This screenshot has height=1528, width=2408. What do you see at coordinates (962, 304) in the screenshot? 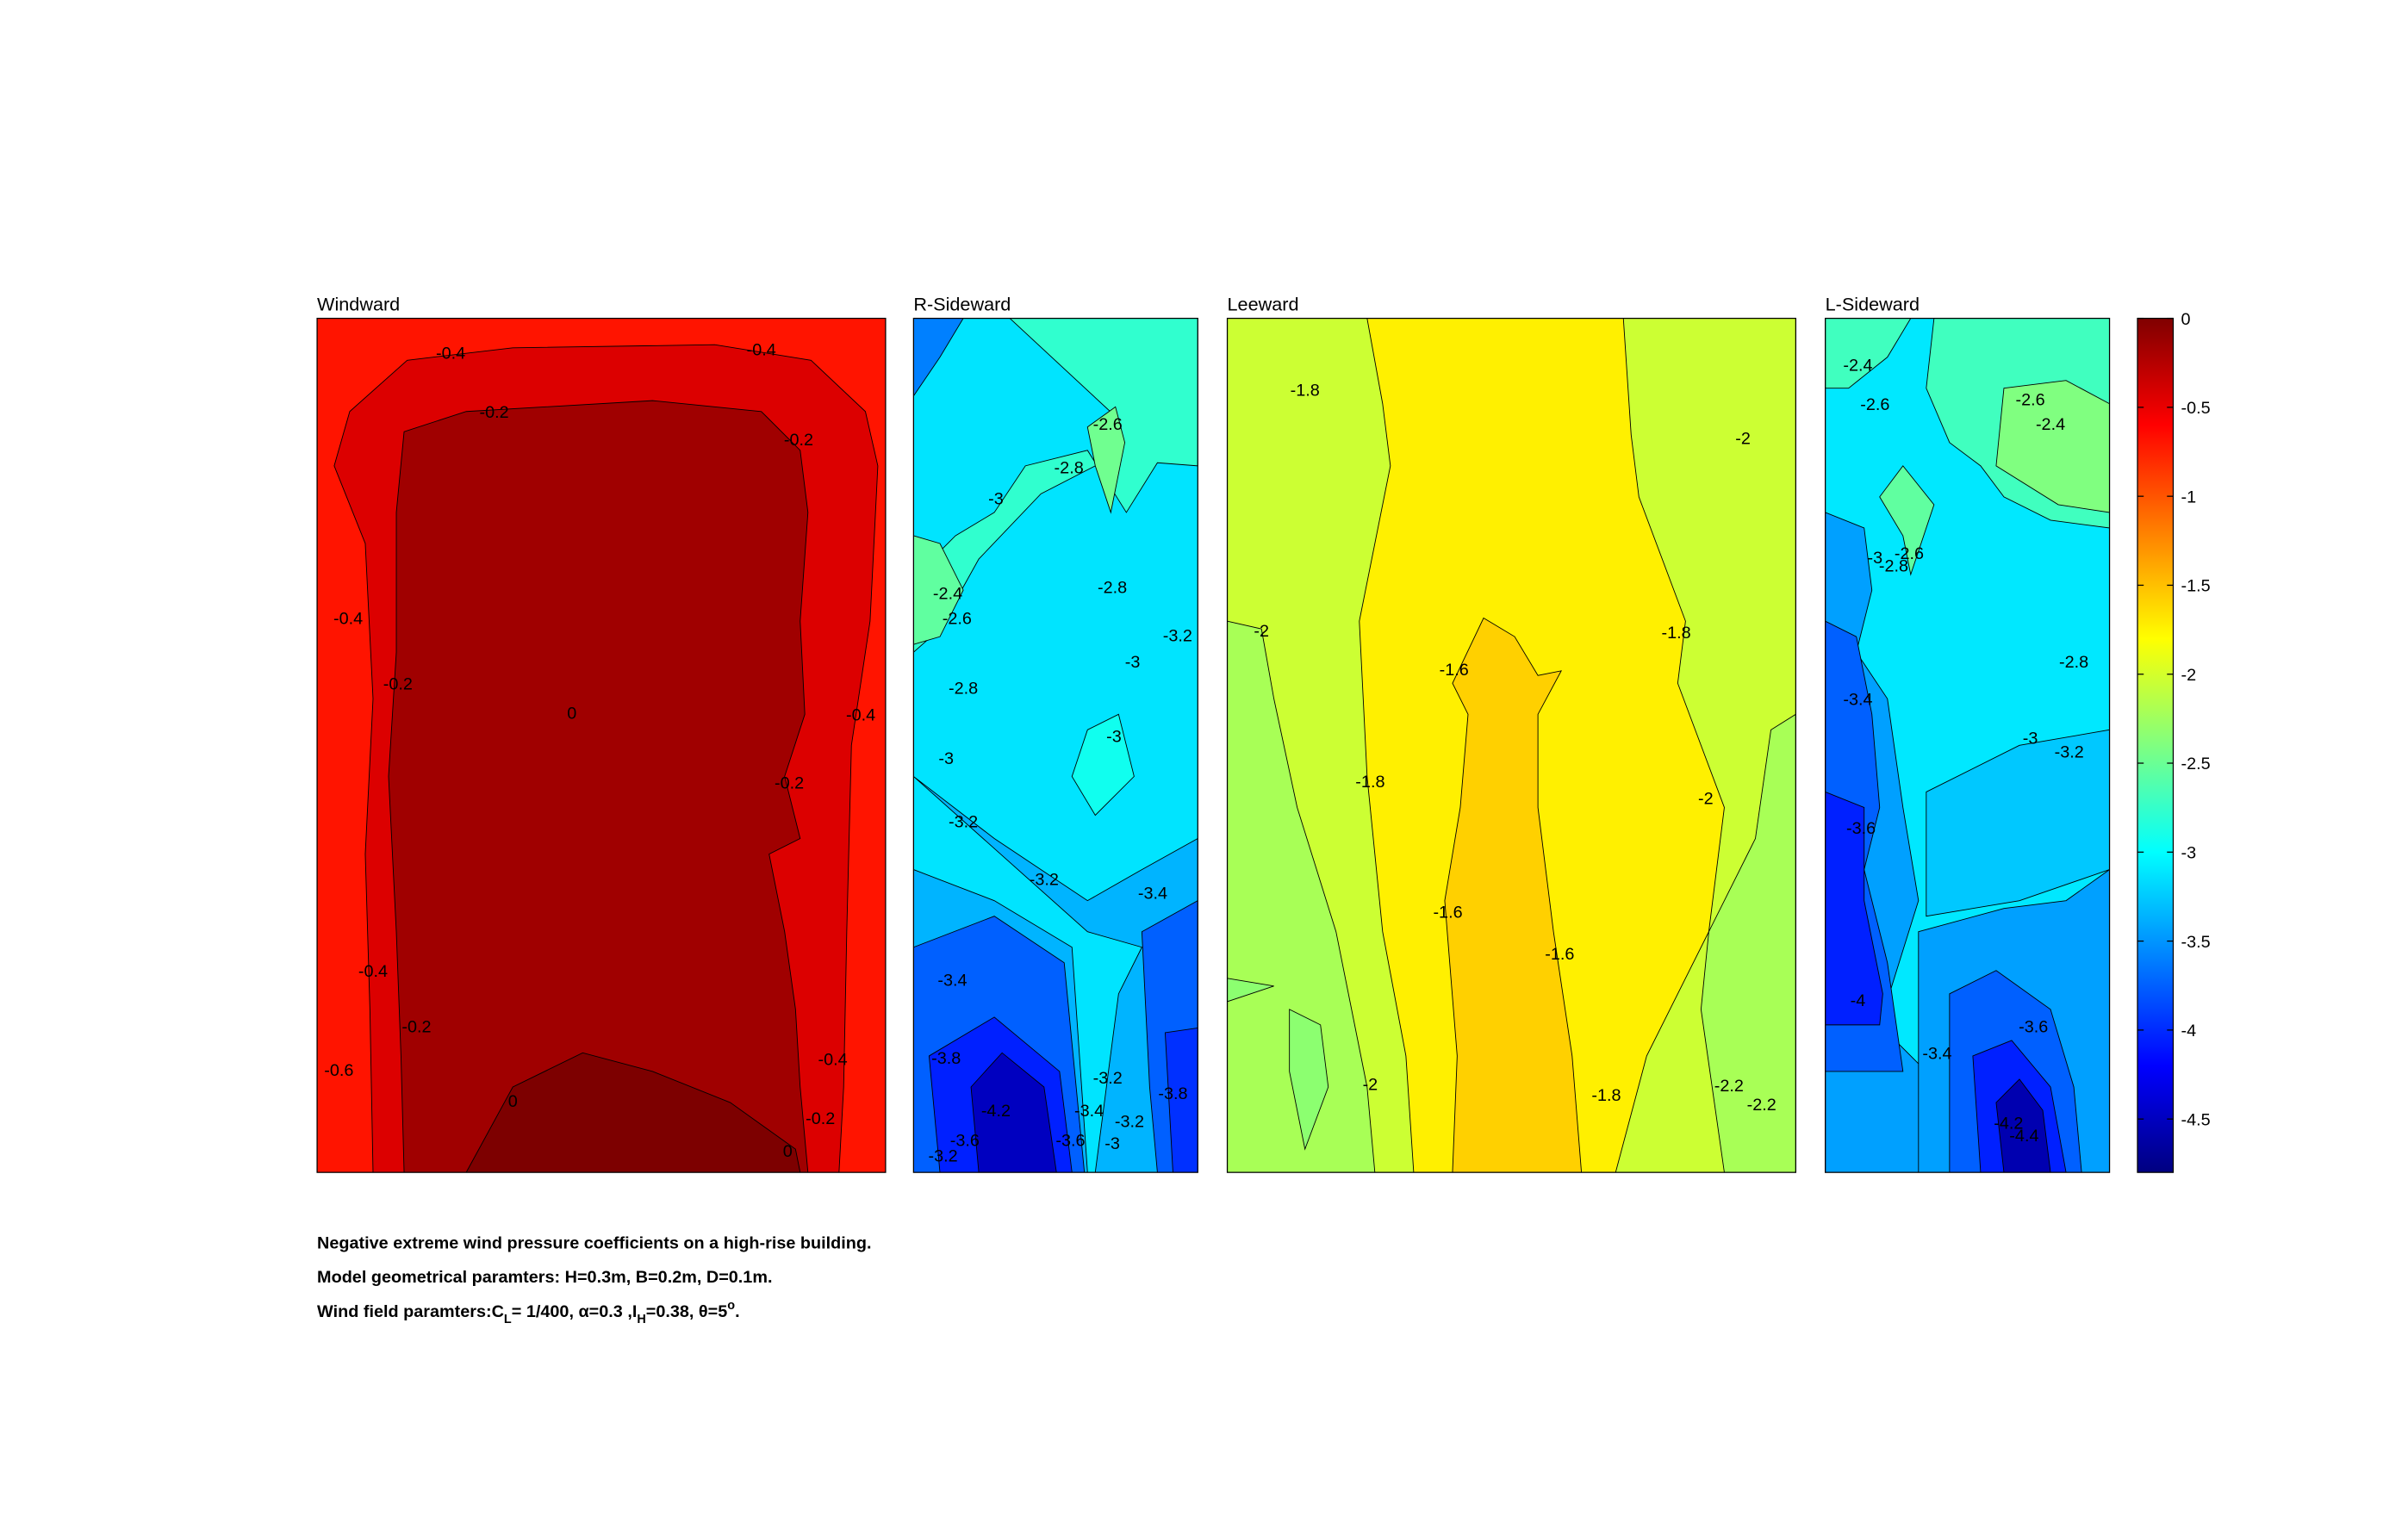
I see `panel-title: R-Sideward` at bounding box center [962, 304].